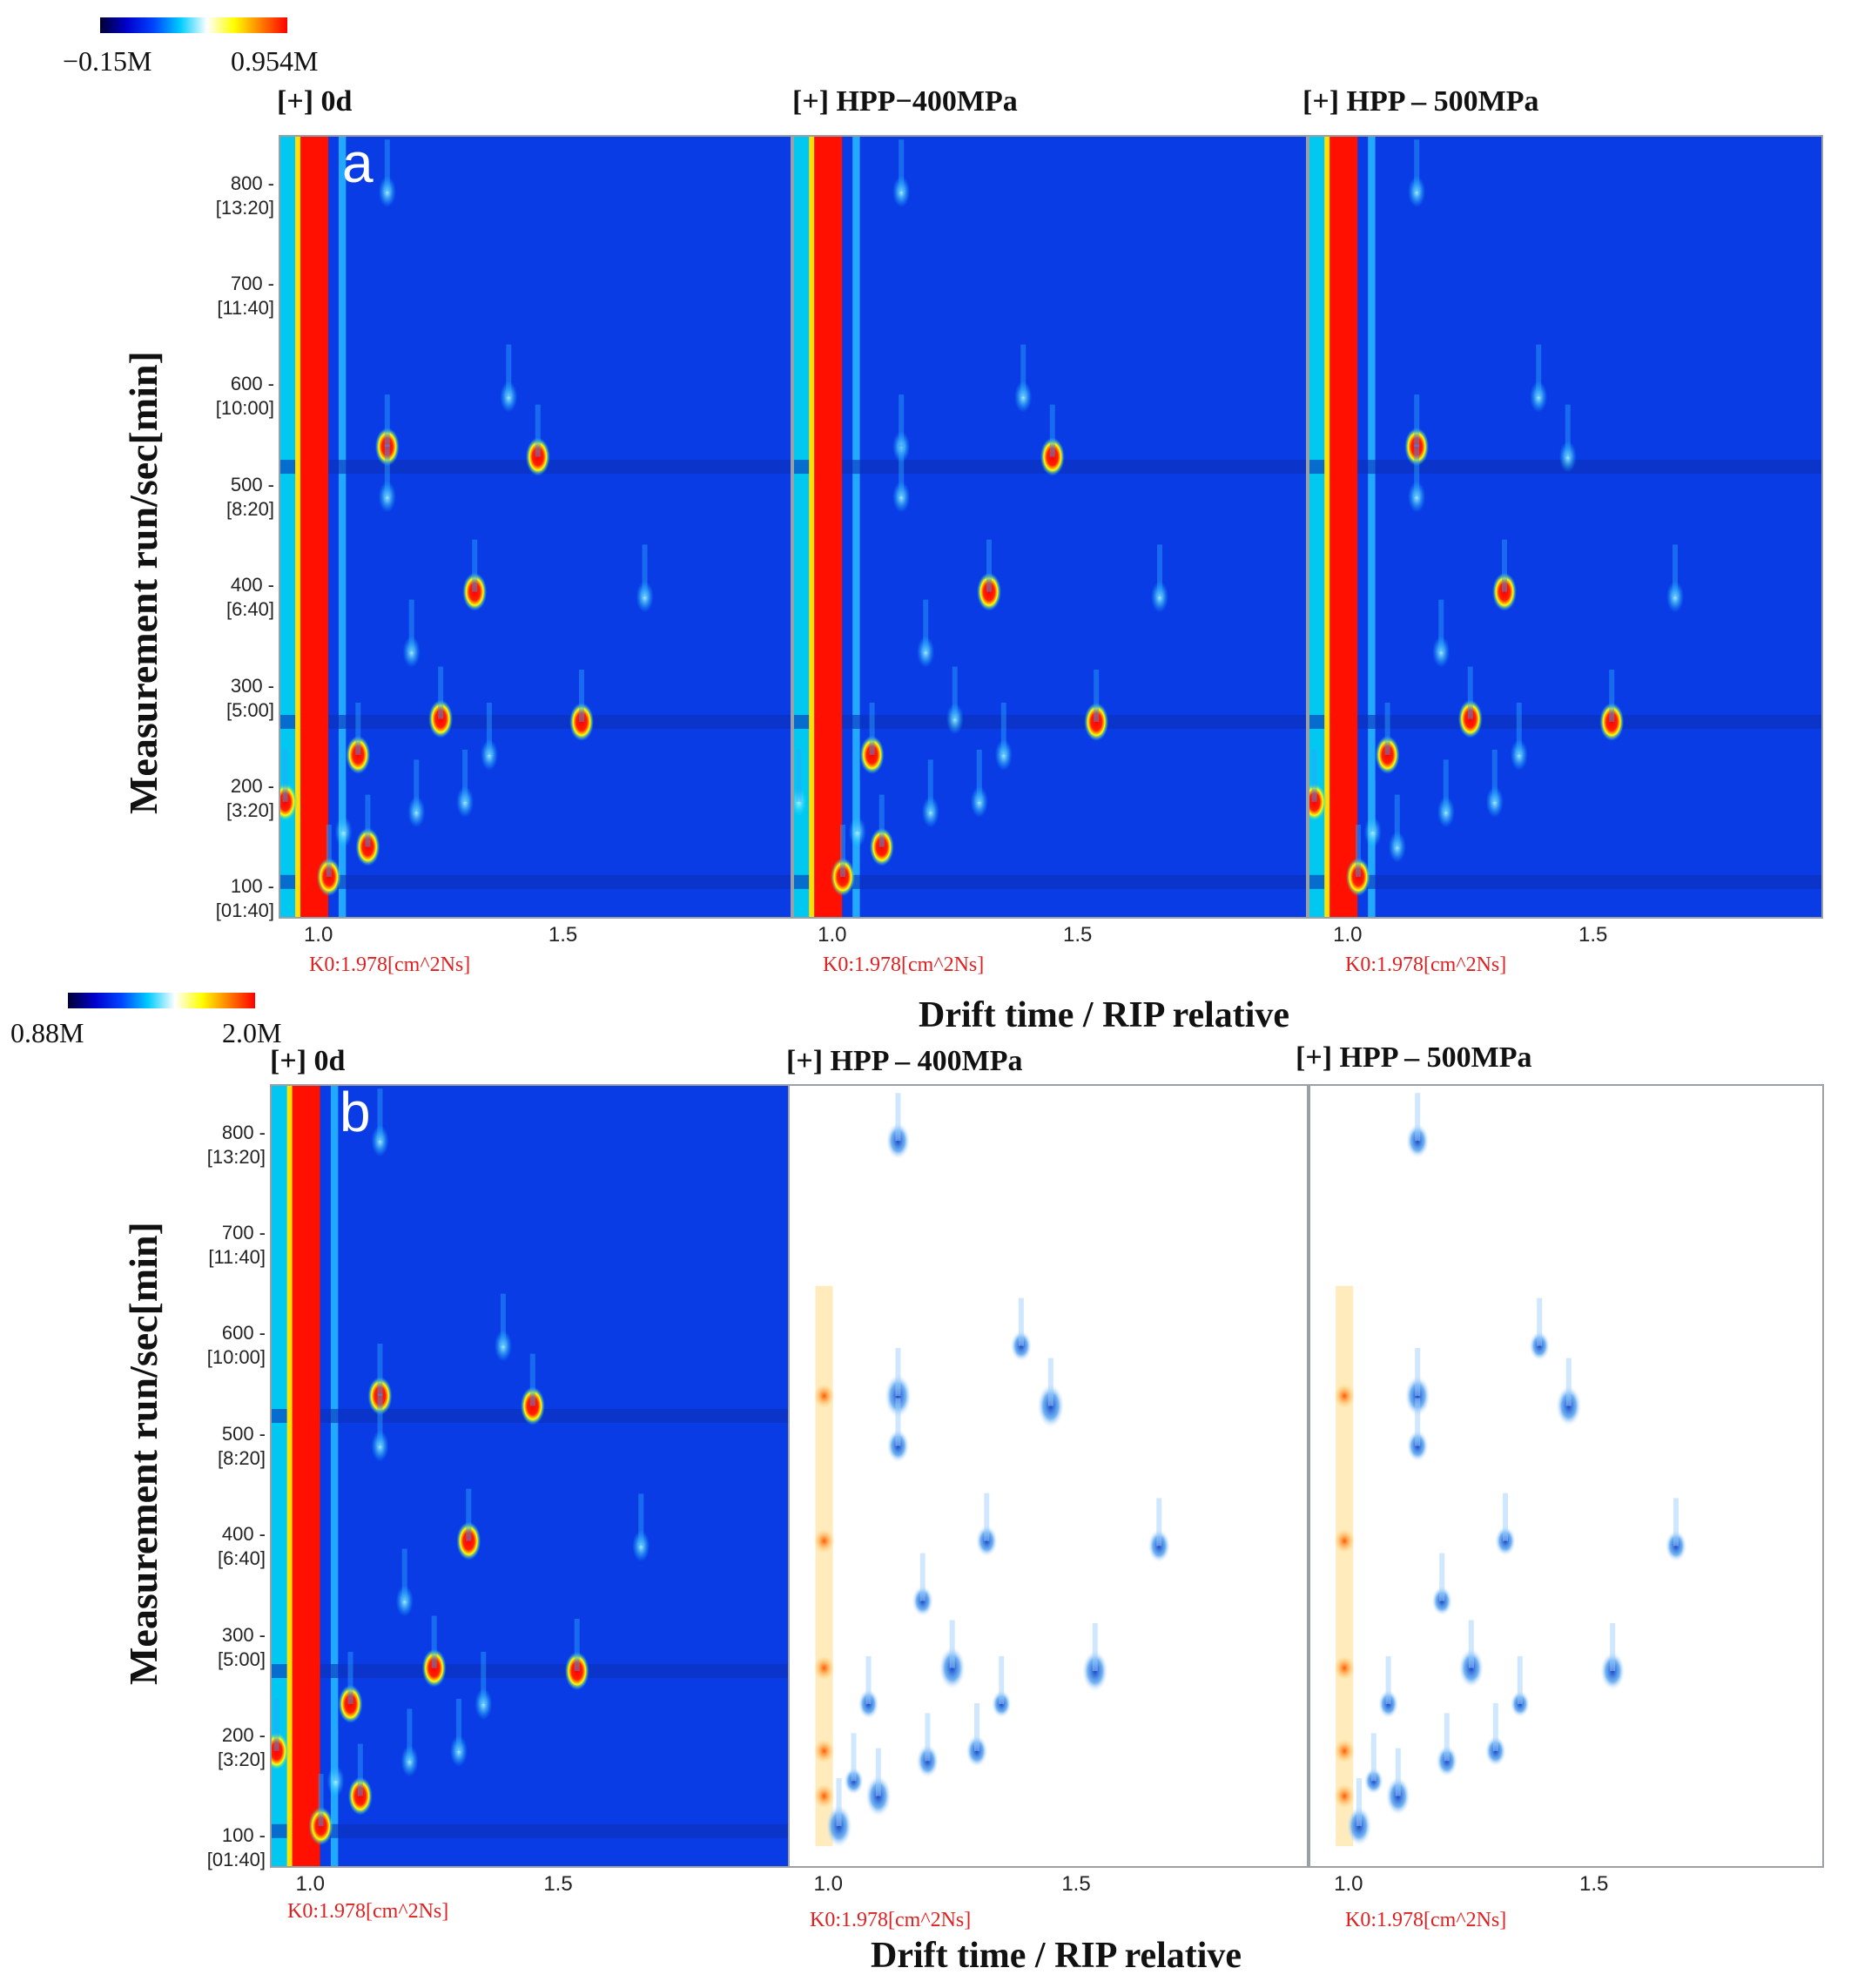 Image resolution: width=1851 pixels, height=1988 pixels. Describe the element at coordinates (1372, 527) in the screenshot. I see `rip-tail-band` at that location.